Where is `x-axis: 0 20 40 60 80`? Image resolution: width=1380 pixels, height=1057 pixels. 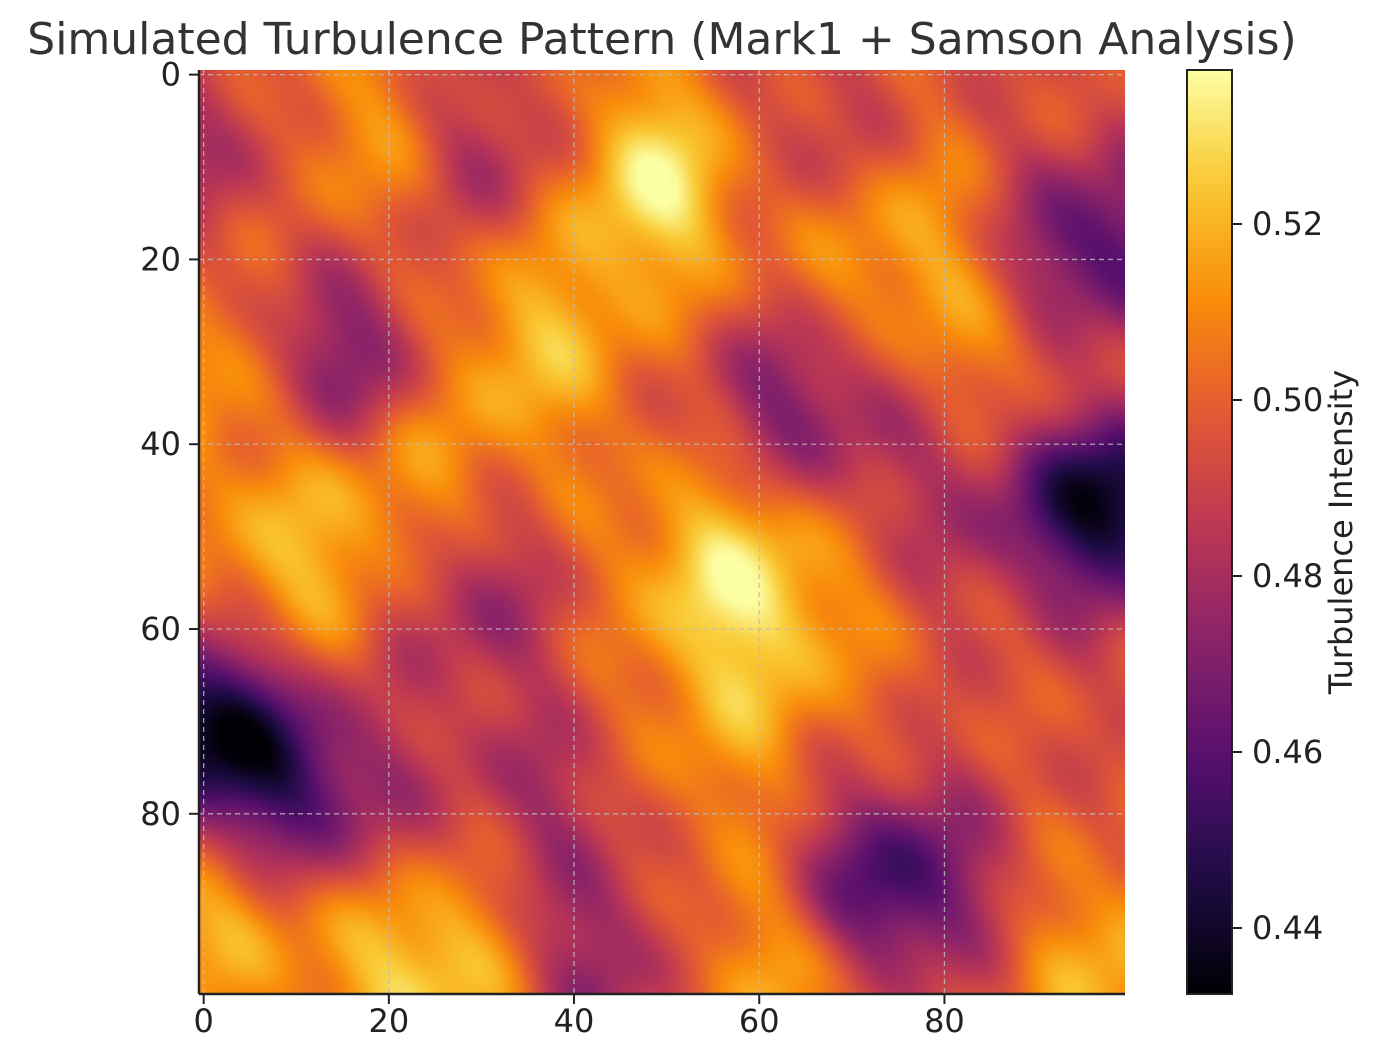
x-axis: 0 20 40 60 80 is located at coordinates (579, 1017).